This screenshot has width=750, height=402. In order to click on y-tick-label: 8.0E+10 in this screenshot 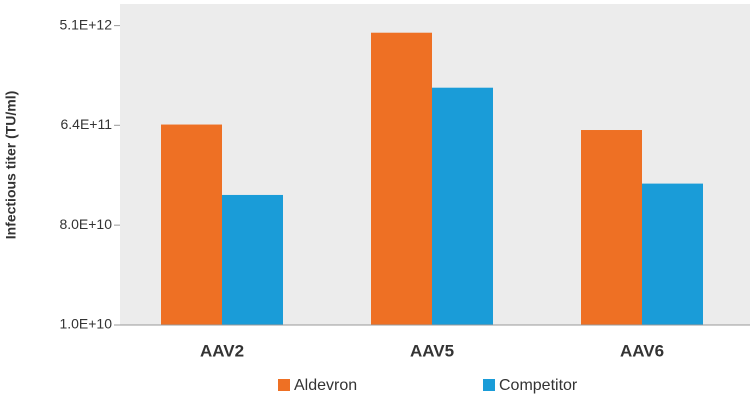, I will do `click(85, 224)`.